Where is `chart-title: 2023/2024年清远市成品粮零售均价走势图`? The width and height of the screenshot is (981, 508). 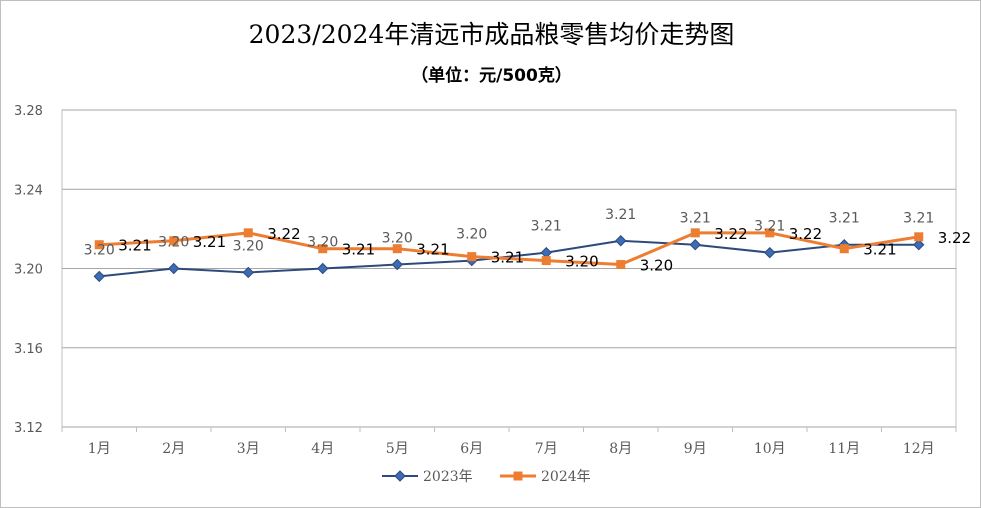 chart-title: 2023/2024年清远市成品粮零售均价走势图 is located at coordinates (491, 34).